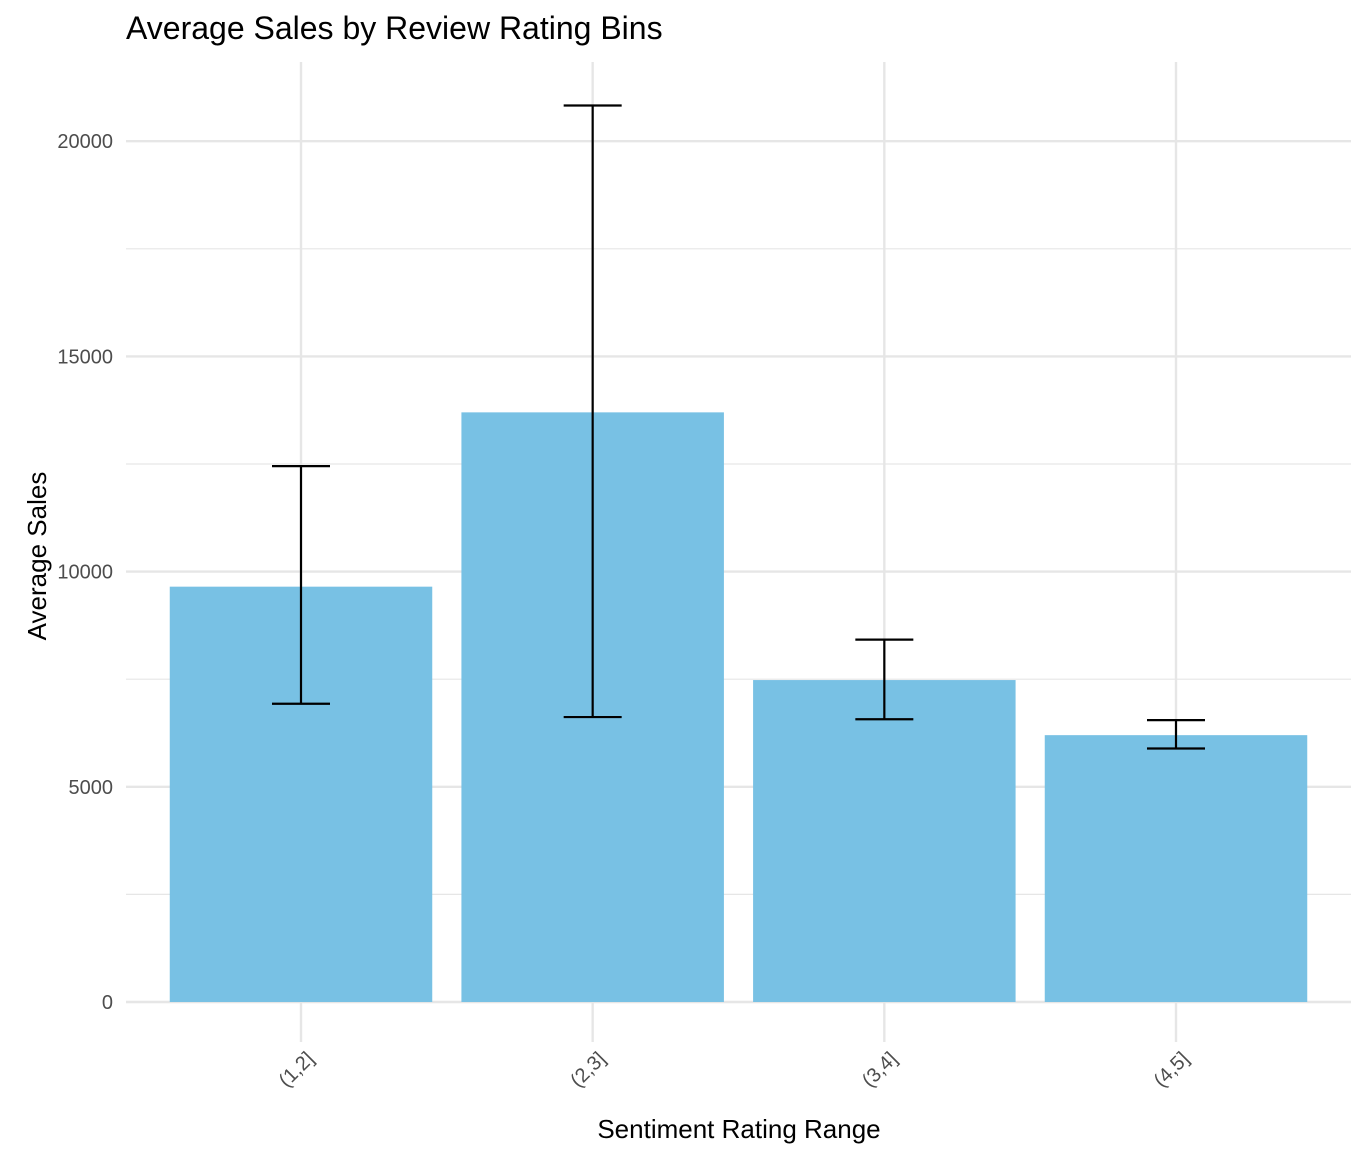  Describe the element at coordinates (107, 1003) in the screenshot. I see `y-tick-label: 0` at that location.